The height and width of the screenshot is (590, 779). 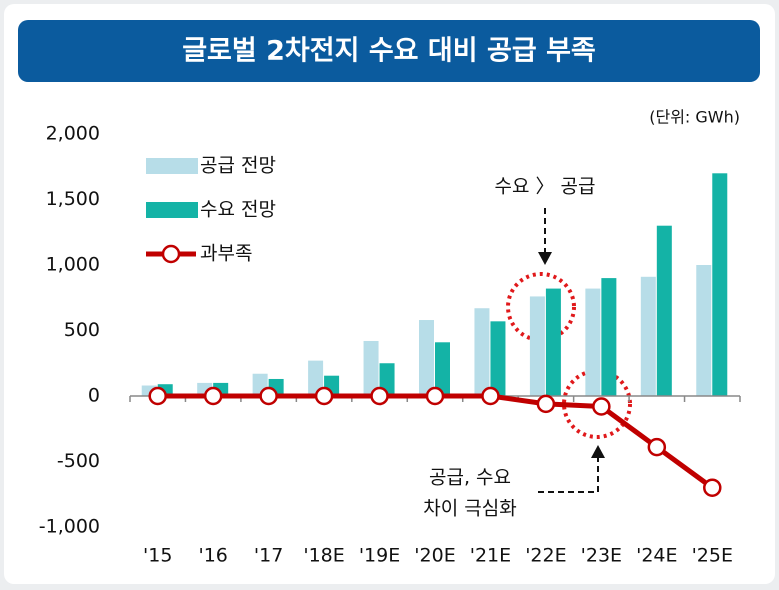 What do you see at coordinates (268, 556) in the screenshot?
I see `x-tick-label: '17` at bounding box center [268, 556].